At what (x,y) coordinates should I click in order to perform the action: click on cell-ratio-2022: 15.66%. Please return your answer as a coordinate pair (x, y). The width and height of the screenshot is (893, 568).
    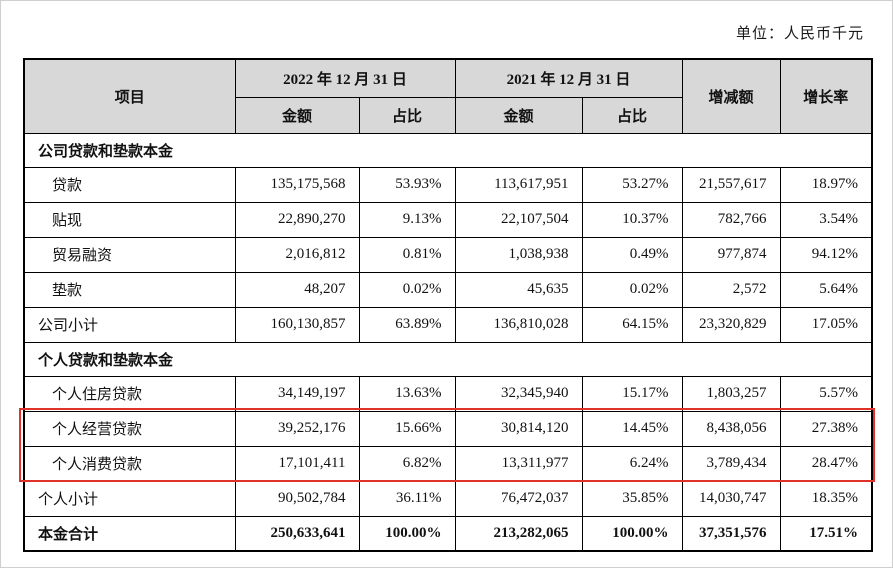
    Looking at the image, I should click on (407, 428).